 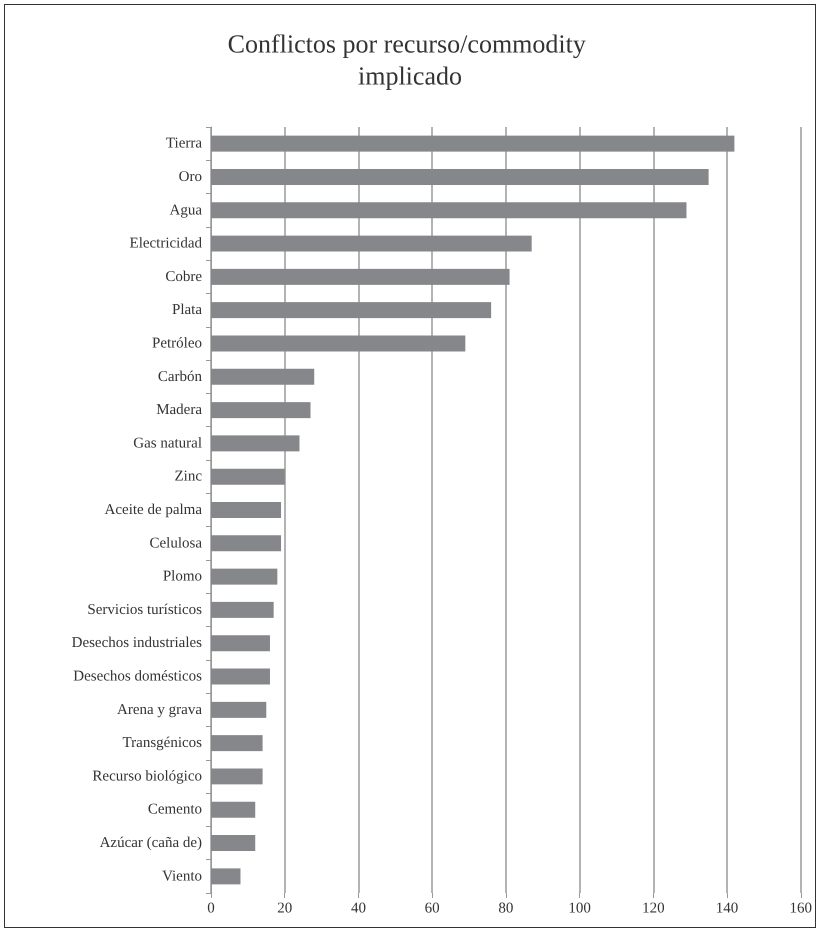 What do you see at coordinates (137, 643) in the screenshot?
I see `y-tick-label: Desechos industriales` at bounding box center [137, 643].